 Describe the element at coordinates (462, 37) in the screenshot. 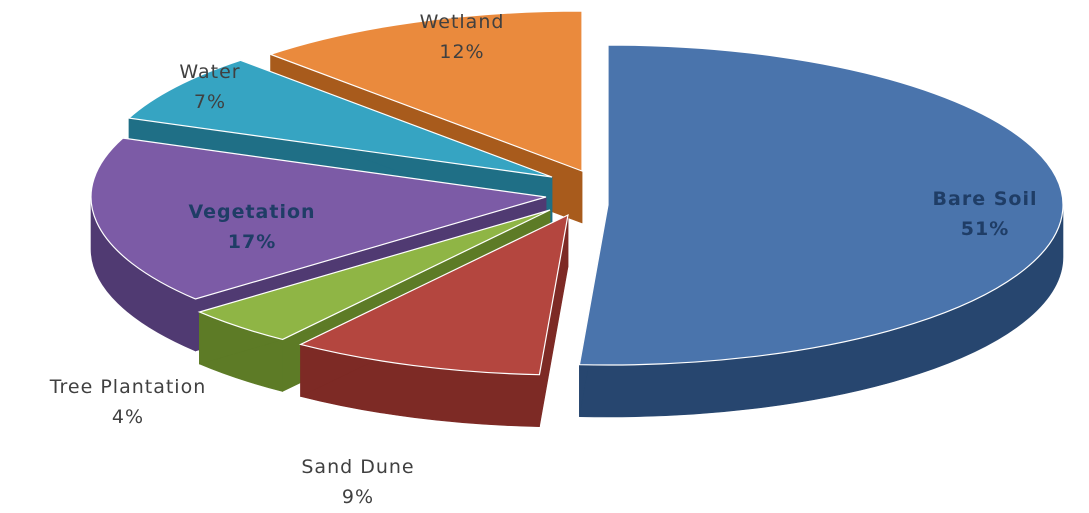

I see `data-label-wetland: Wetland 12%` at that location.